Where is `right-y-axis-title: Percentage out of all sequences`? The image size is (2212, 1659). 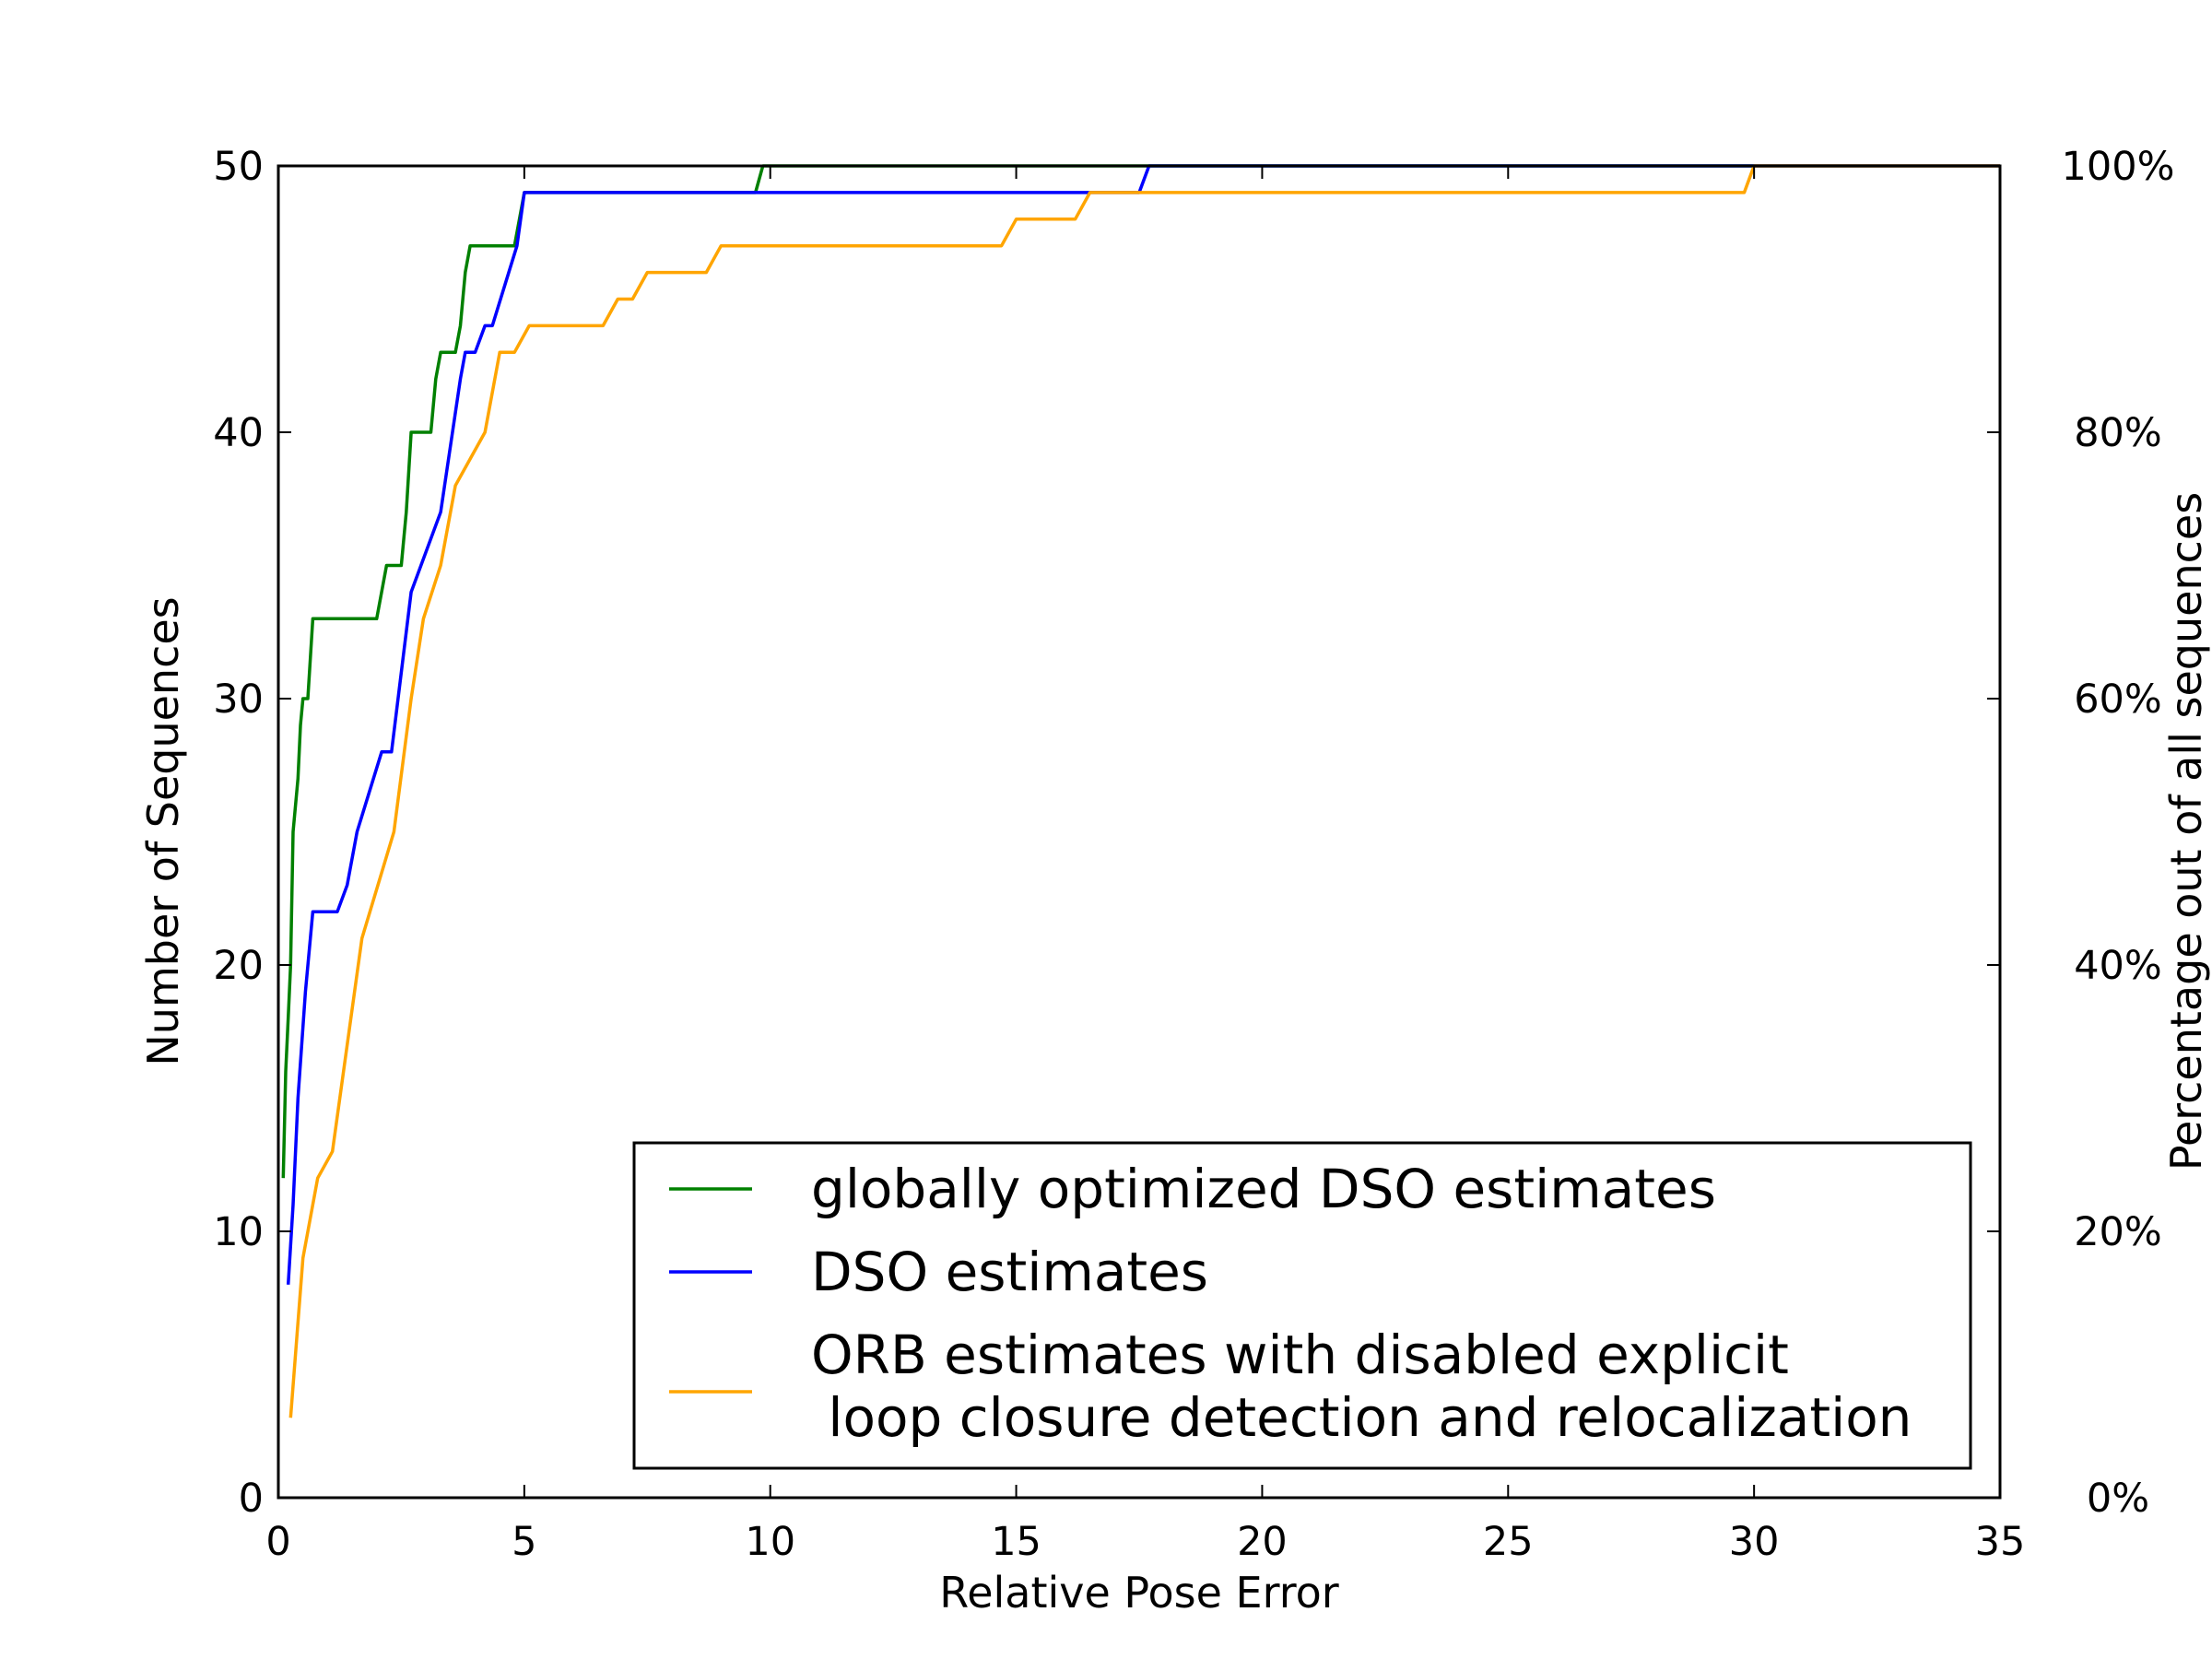 right-y-axis-title: Percentage out of all sequences is located at coordinates (2186, 831).